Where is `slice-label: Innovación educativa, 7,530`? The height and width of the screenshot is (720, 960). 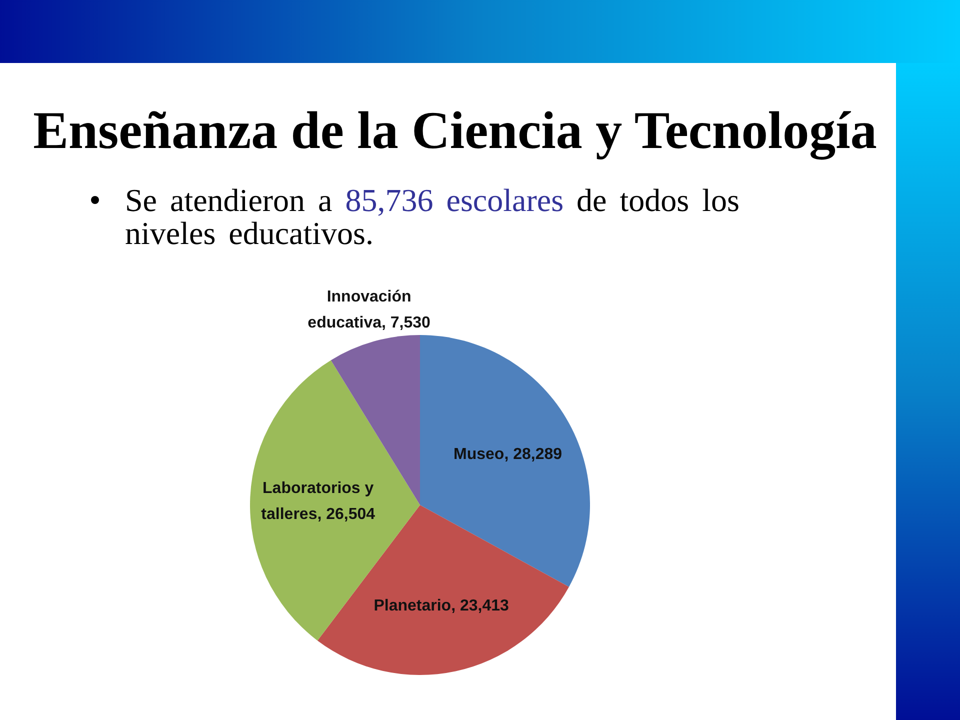
slice-label: Innovación educativa, 7,530 is located at coordinates (369, 310).